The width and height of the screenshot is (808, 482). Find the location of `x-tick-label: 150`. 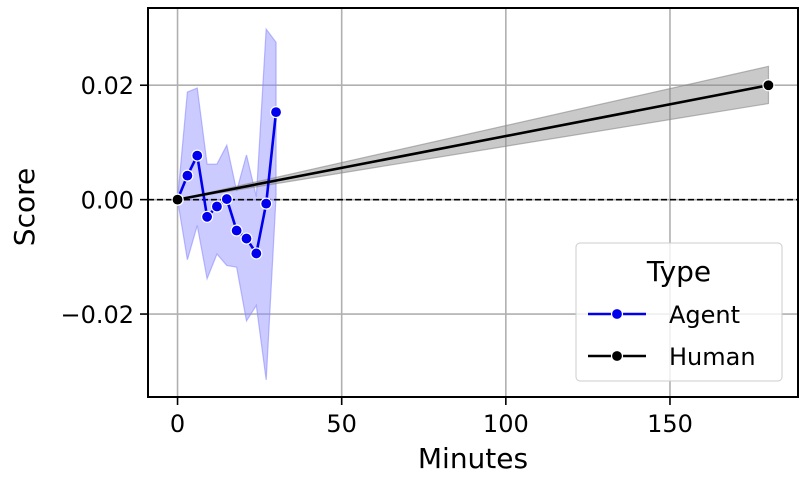

x-tick-label: 150 is located at coordinates (670, 424).